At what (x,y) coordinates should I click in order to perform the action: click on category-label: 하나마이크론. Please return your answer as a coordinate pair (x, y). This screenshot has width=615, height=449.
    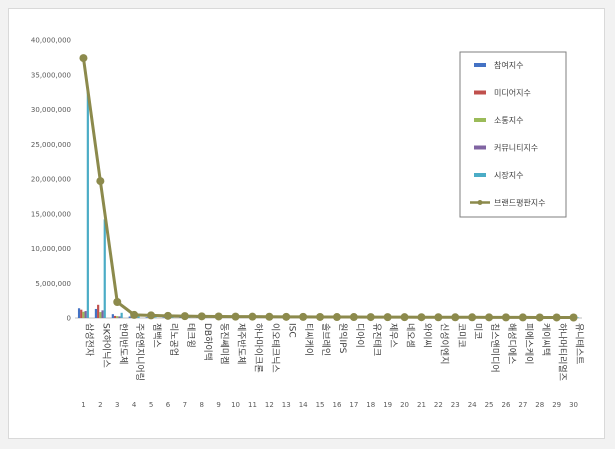
    Looking at the image, I should click on (257, 348).